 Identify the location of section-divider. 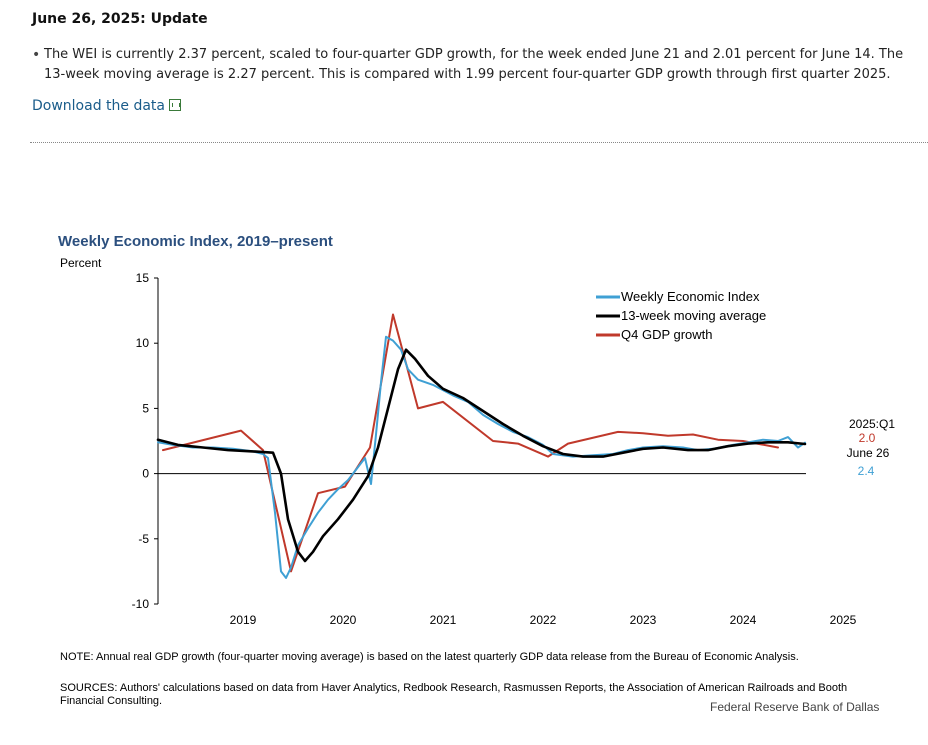
(479, 142).